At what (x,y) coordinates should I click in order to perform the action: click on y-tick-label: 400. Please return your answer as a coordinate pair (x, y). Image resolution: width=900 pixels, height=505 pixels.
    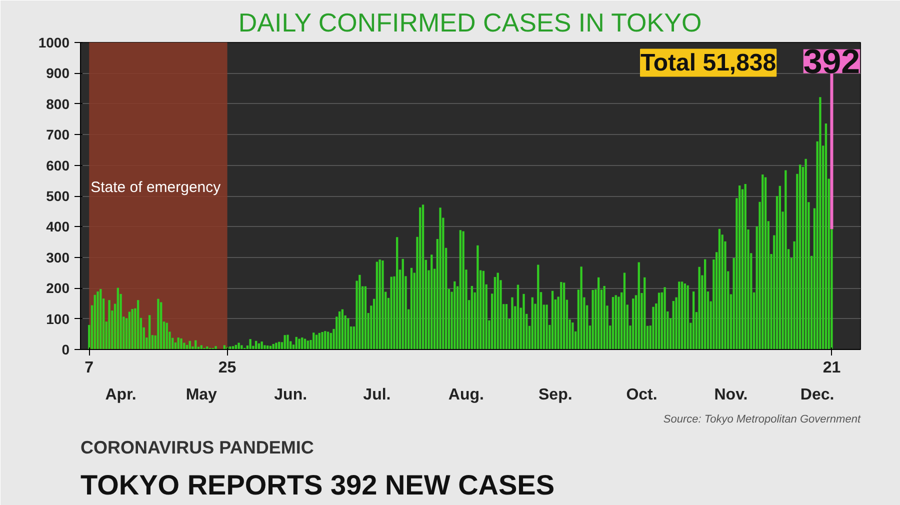
    Looking at the image, I should click on (58, 226).